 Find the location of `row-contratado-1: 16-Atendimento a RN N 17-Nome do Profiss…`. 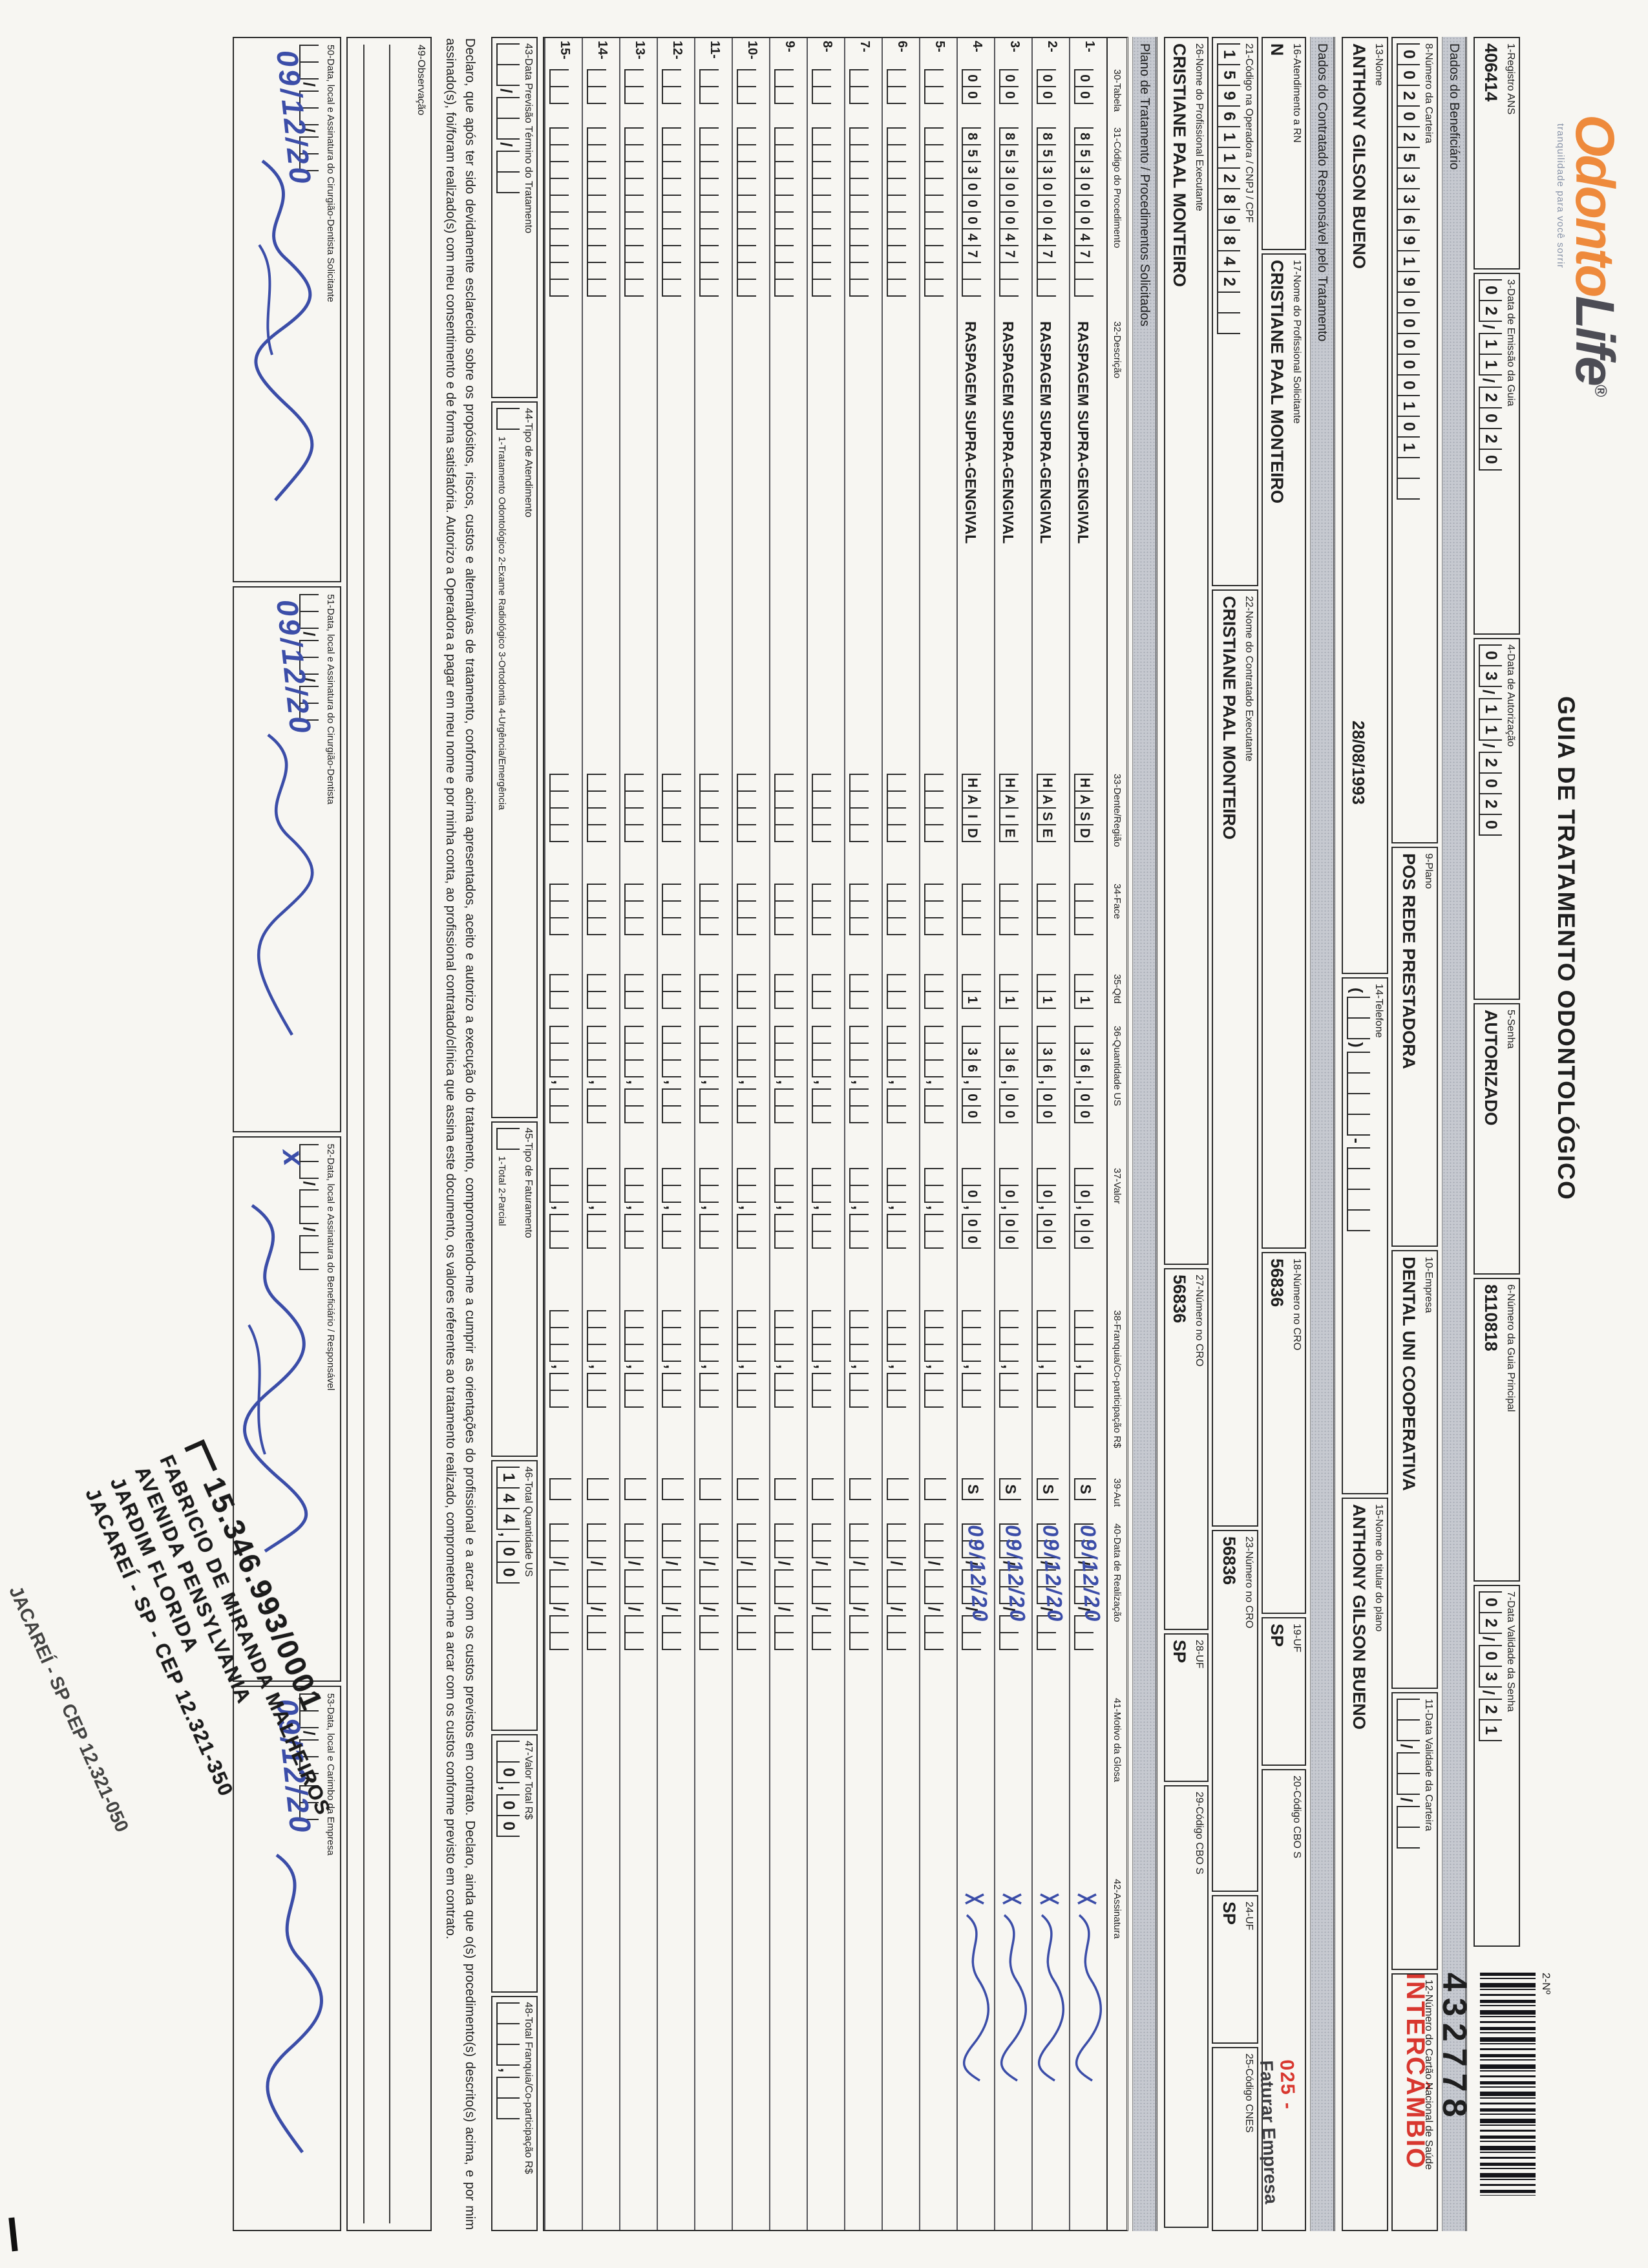

row-contratado-1: 16-Atendimento a RN N 17-Nome do Profiss… is located at coordinates (1281, 1134).